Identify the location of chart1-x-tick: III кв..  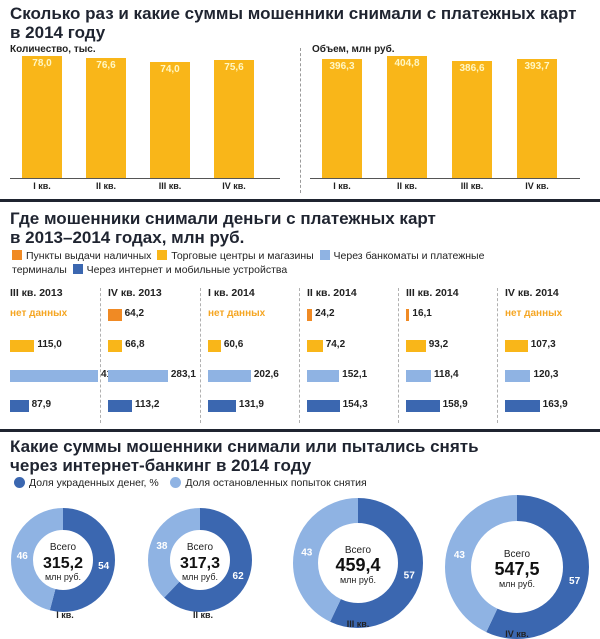
(472, 186).